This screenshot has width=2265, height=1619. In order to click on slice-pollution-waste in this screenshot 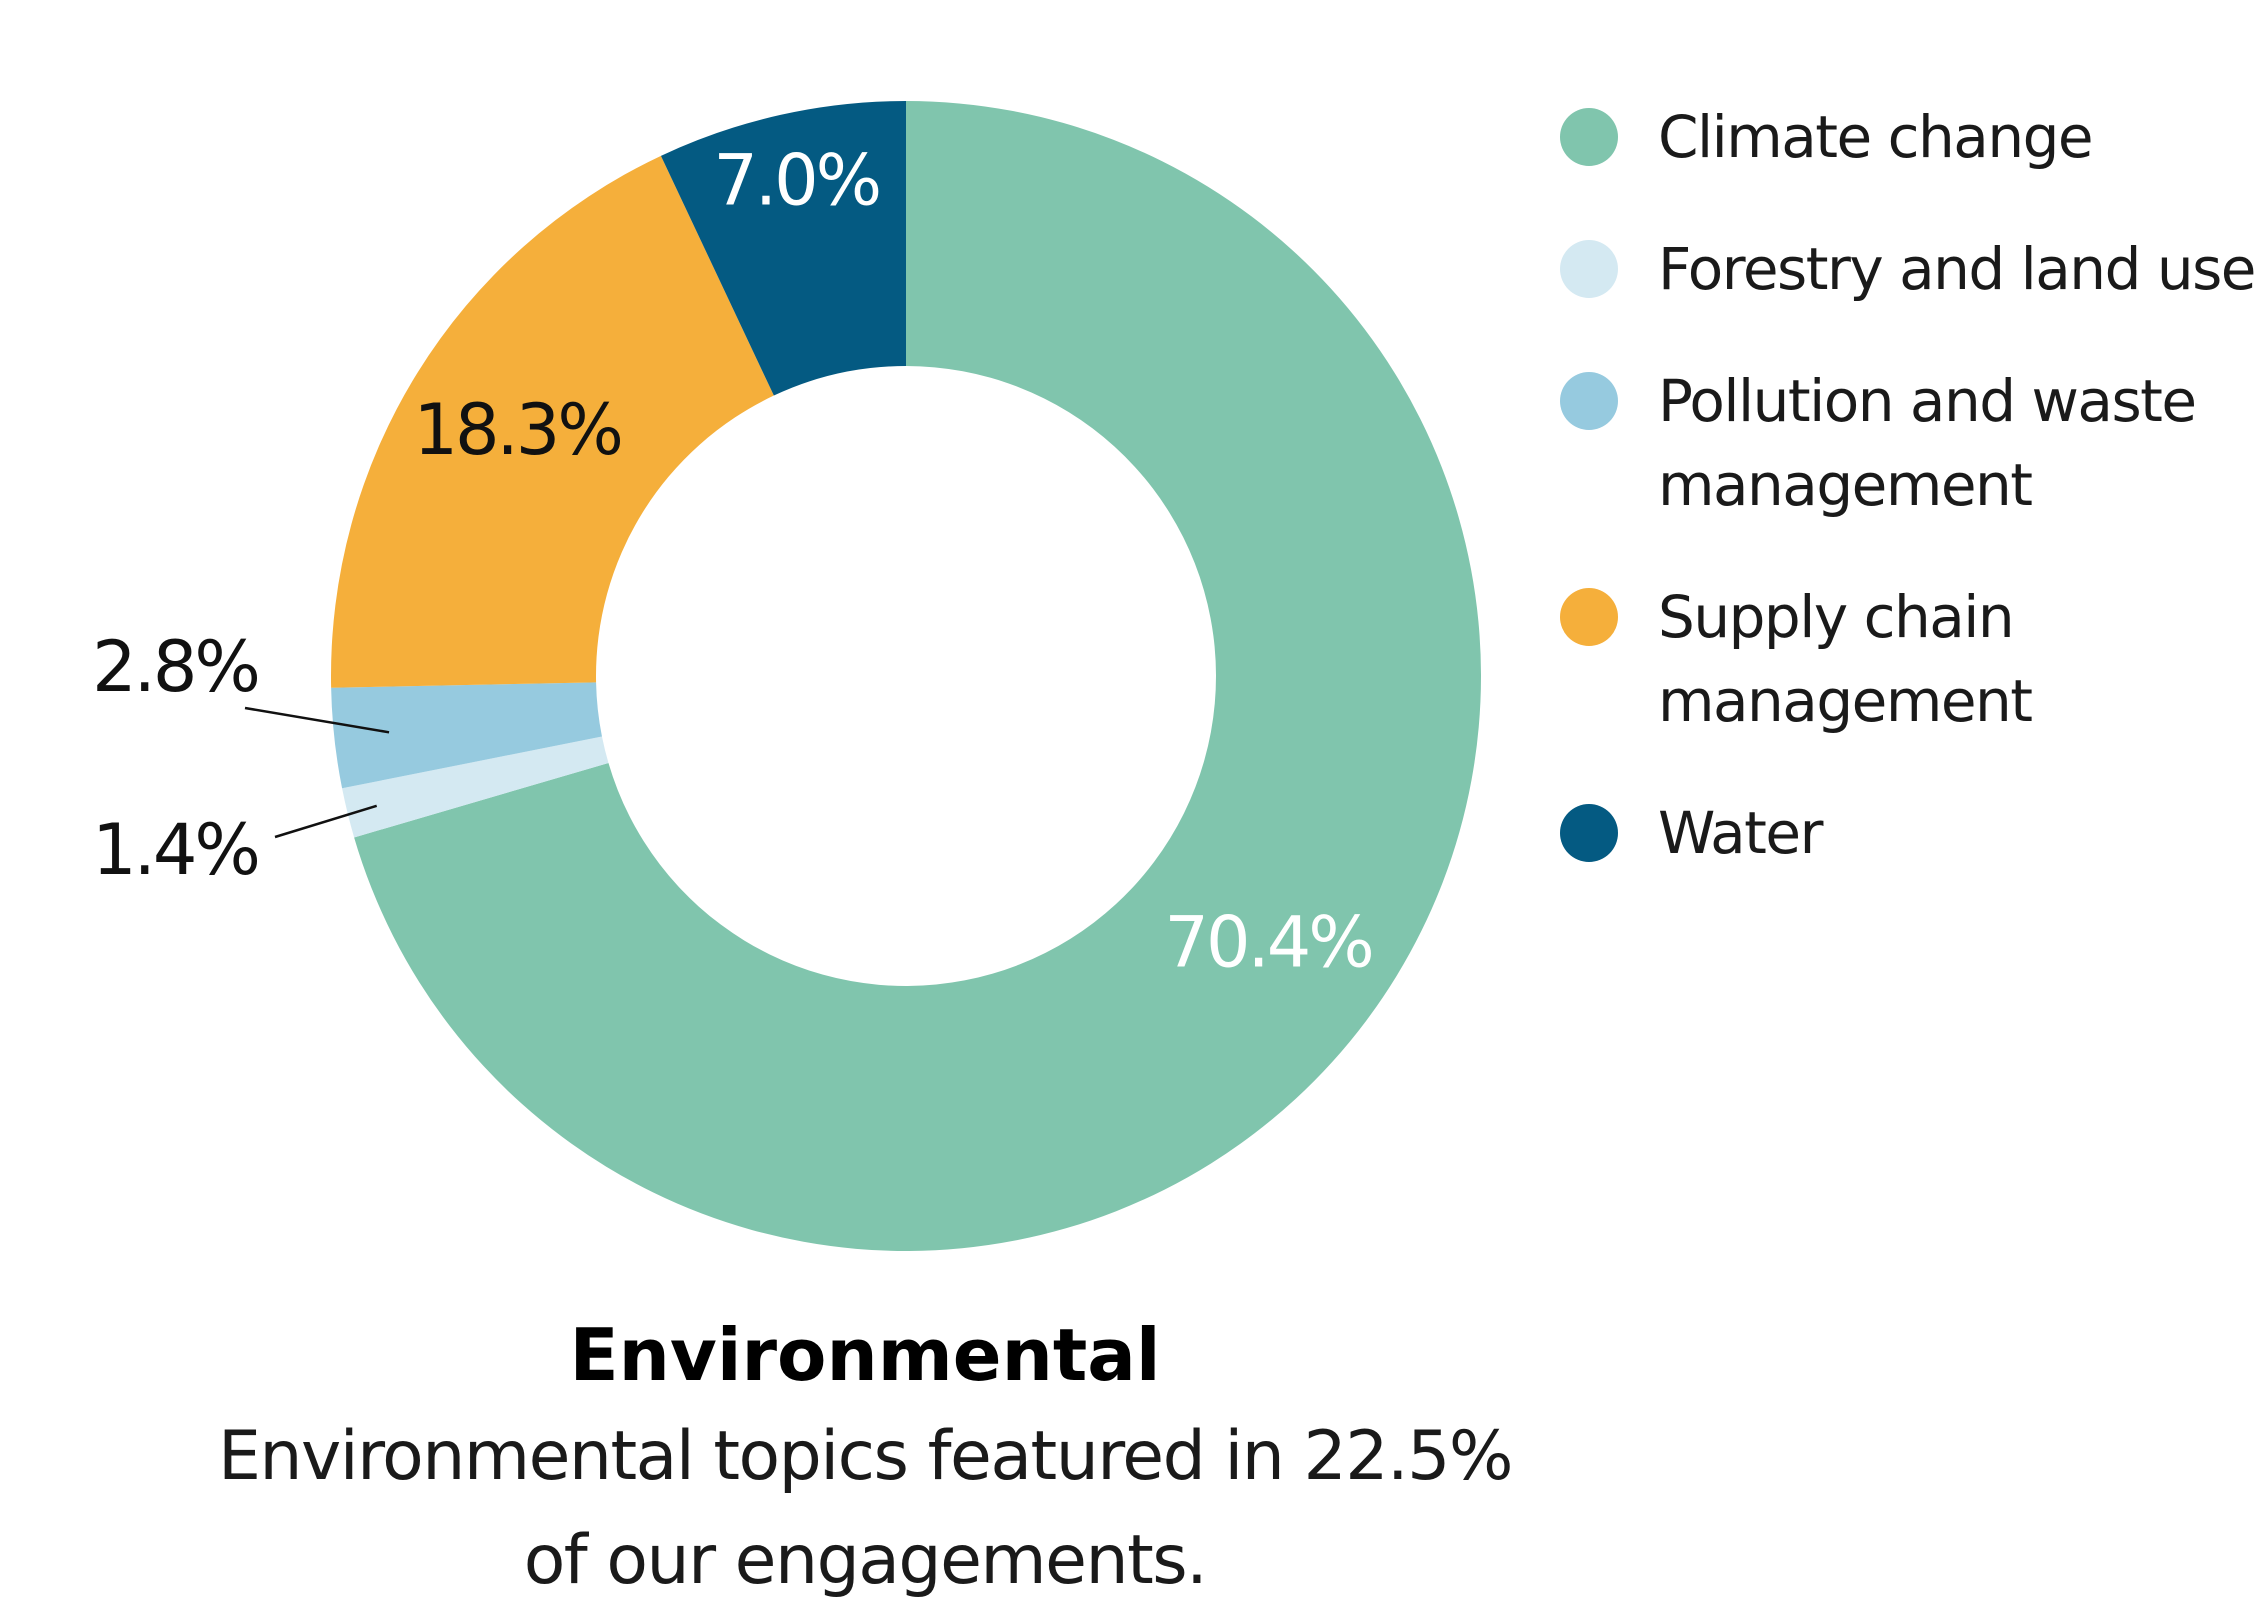, I will do `click(466, 735)`.